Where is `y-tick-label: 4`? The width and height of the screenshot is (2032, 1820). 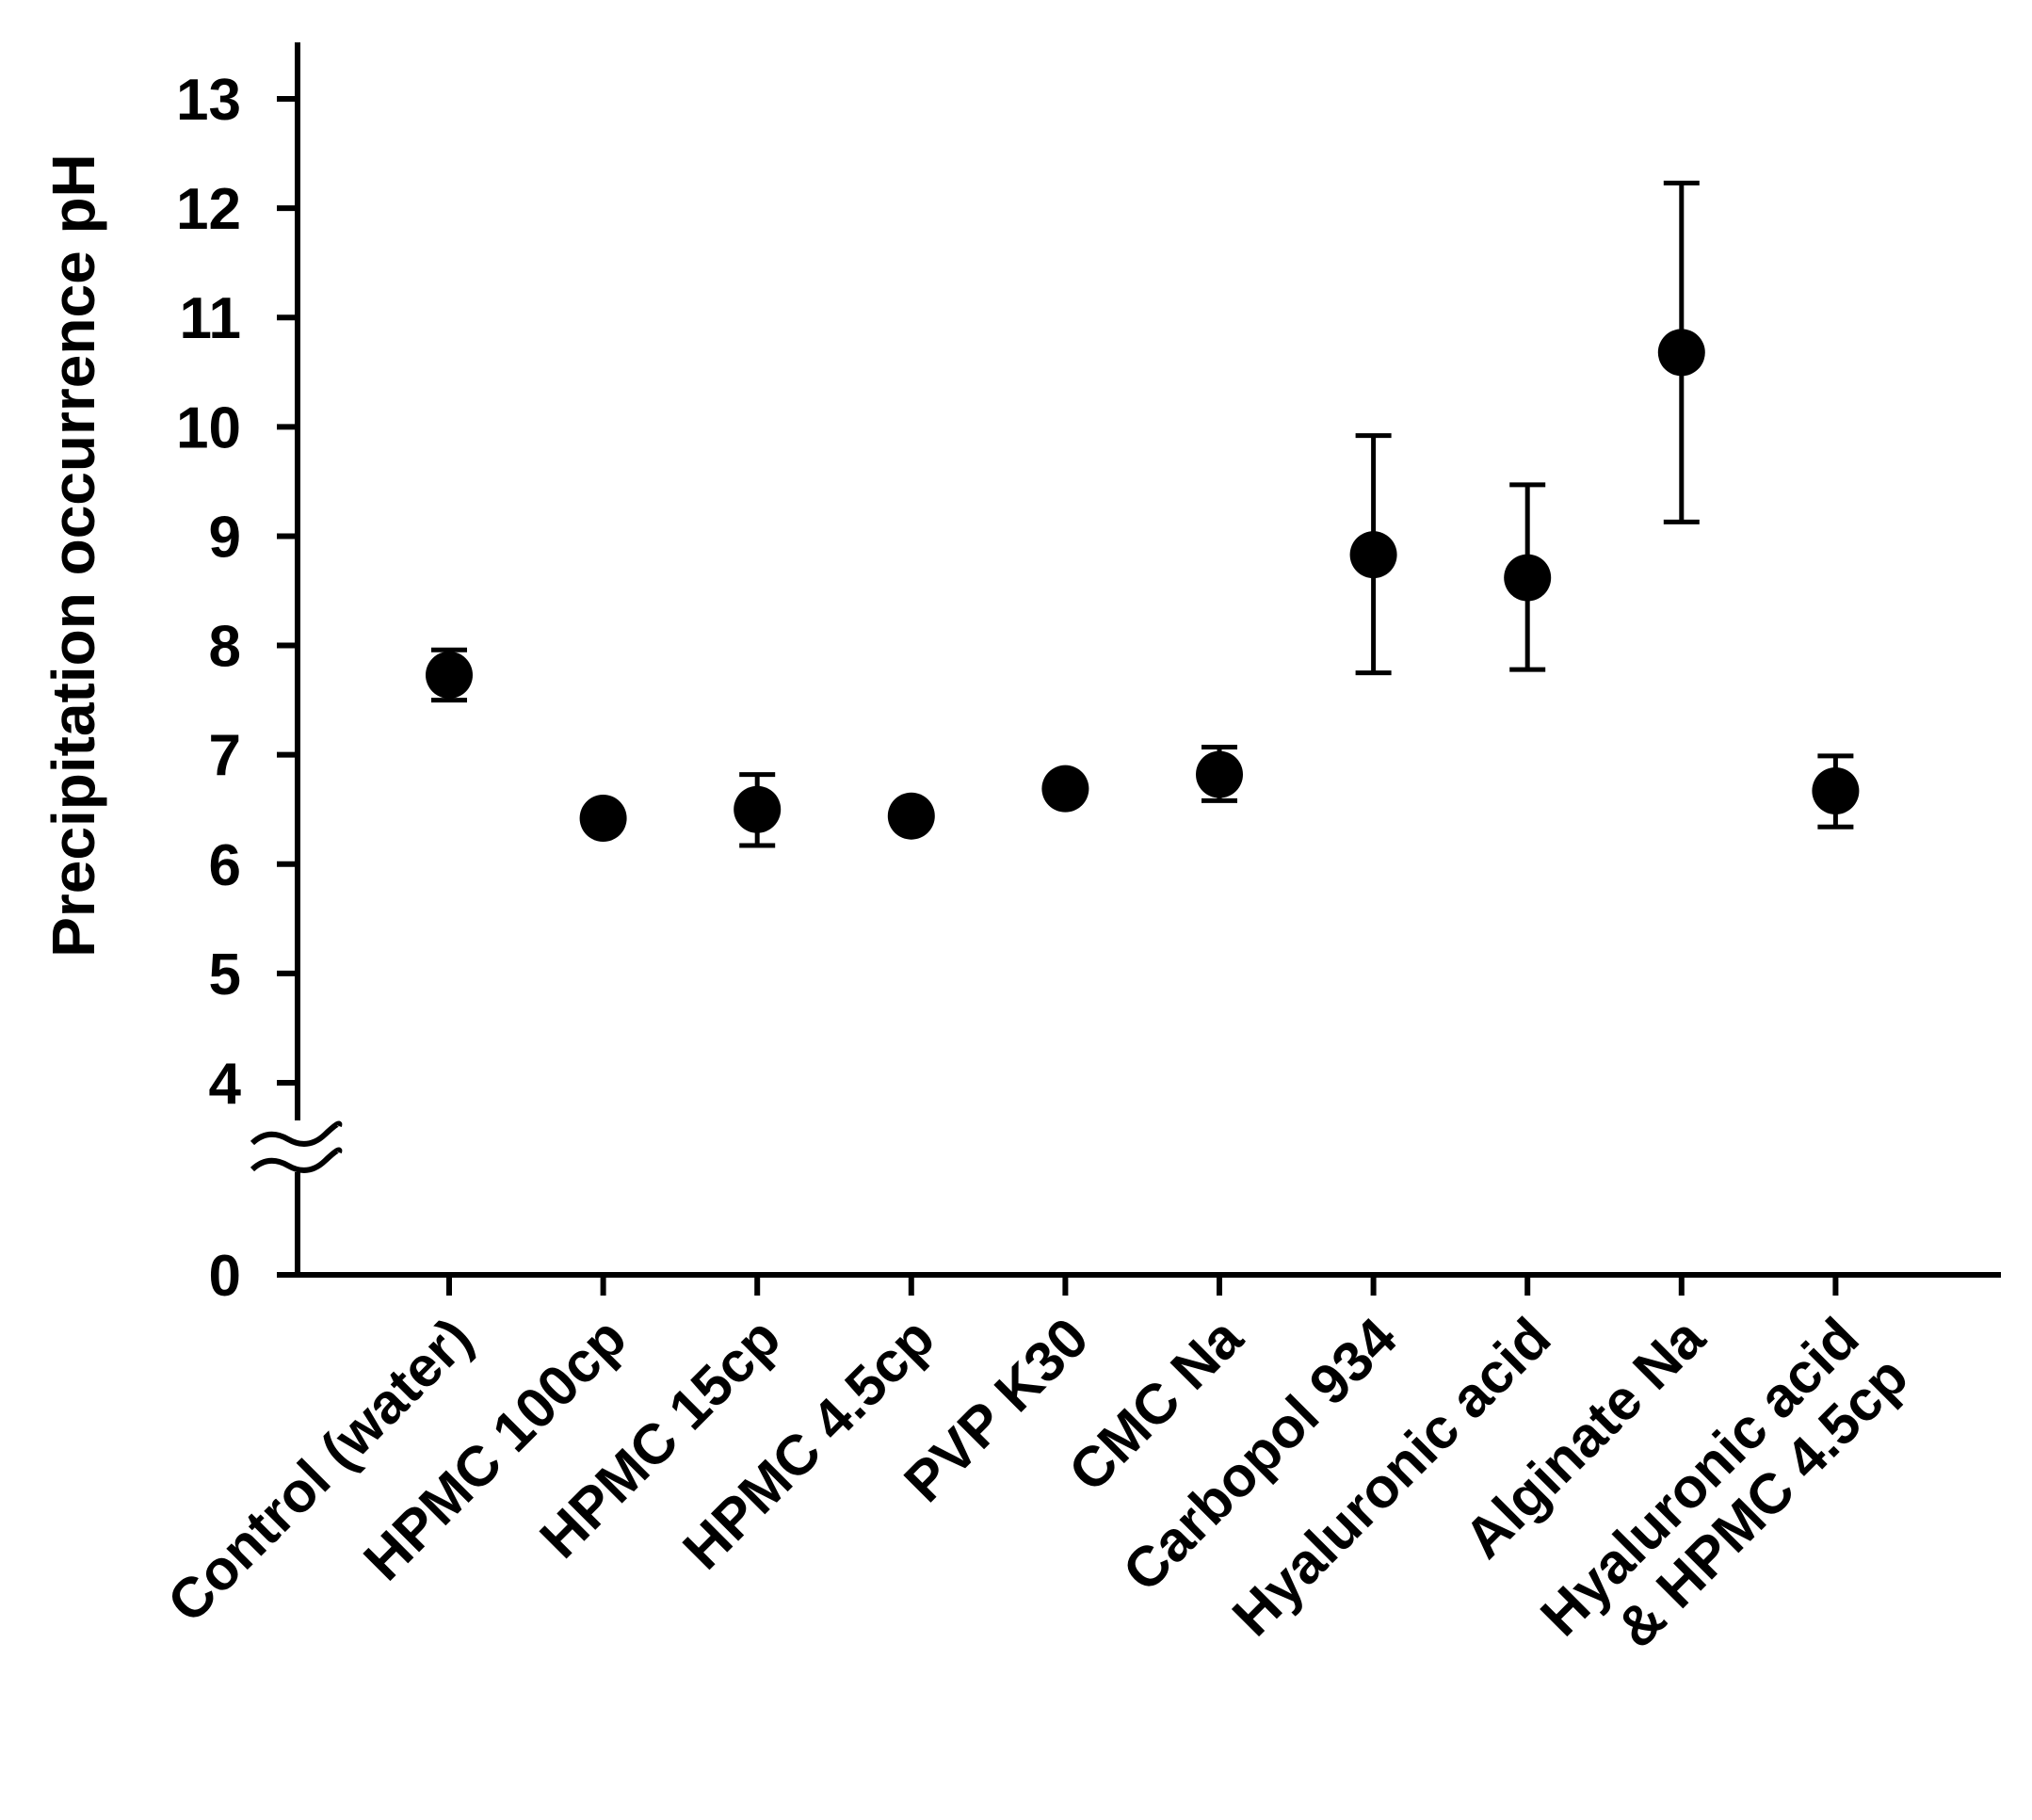
y-tick-label: 4 is located at coordinates (225, 1084).